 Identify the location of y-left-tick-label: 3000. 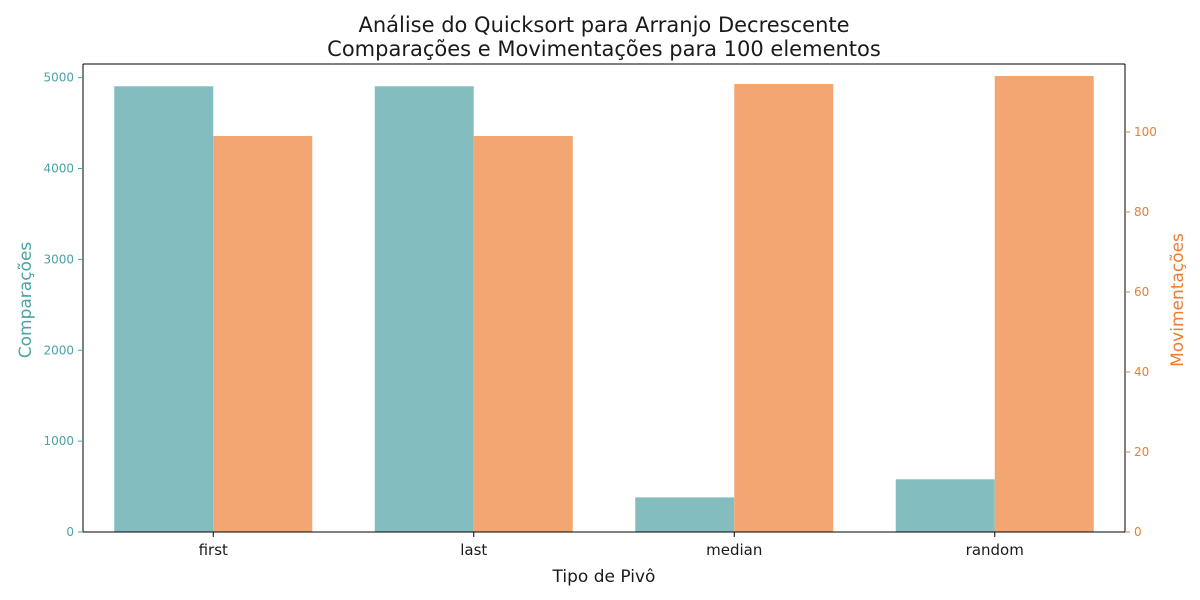
(58, 259).